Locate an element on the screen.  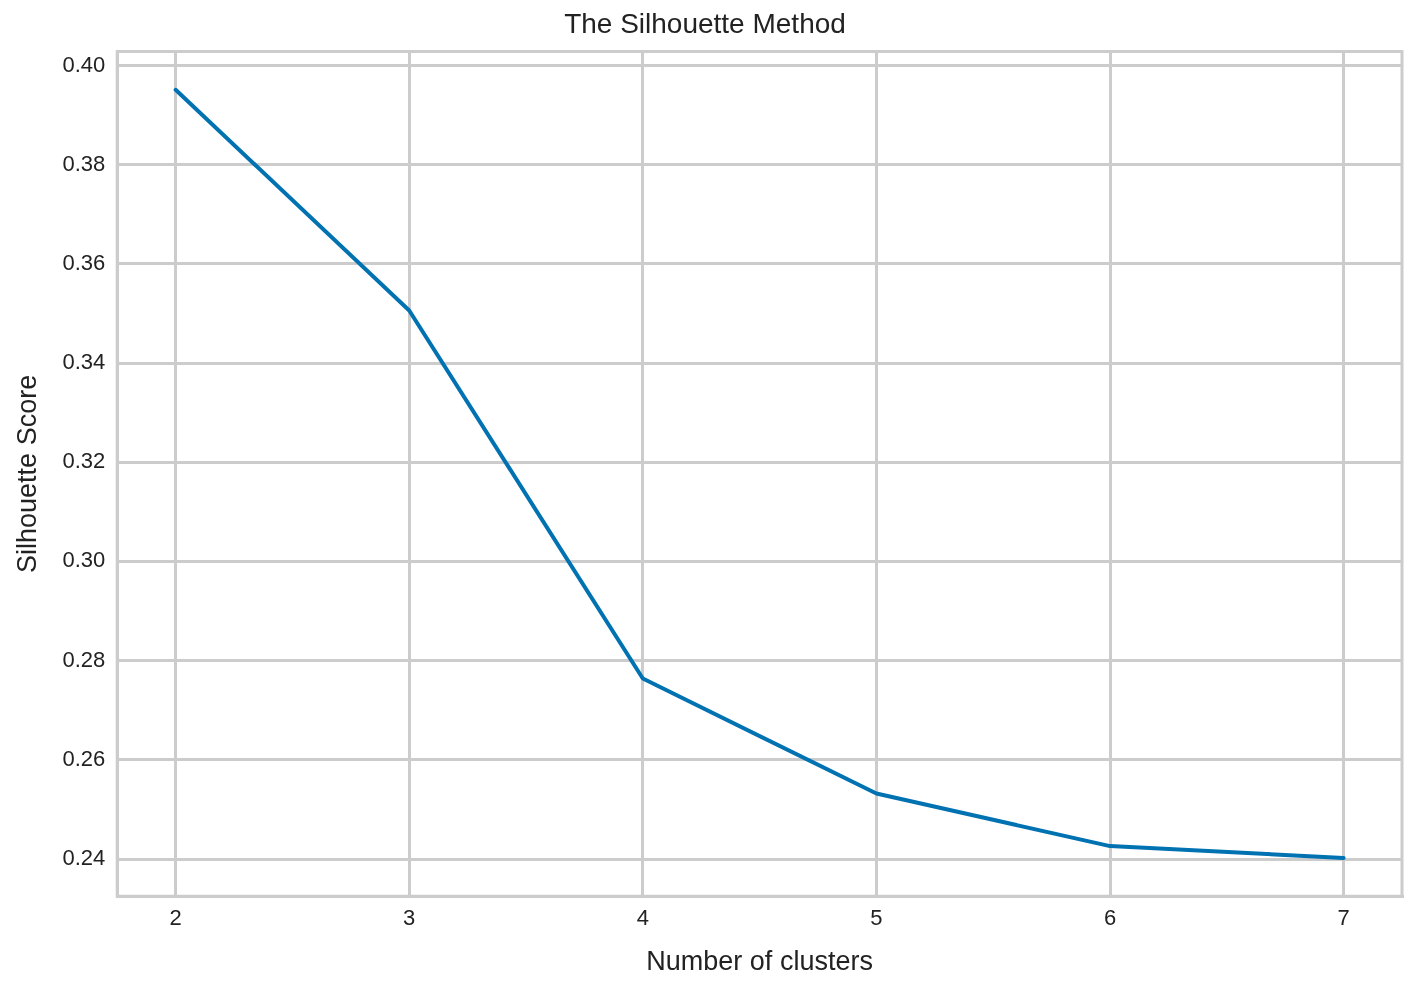
y-tick-label: 0.40 is located at coordinates (84, 64).